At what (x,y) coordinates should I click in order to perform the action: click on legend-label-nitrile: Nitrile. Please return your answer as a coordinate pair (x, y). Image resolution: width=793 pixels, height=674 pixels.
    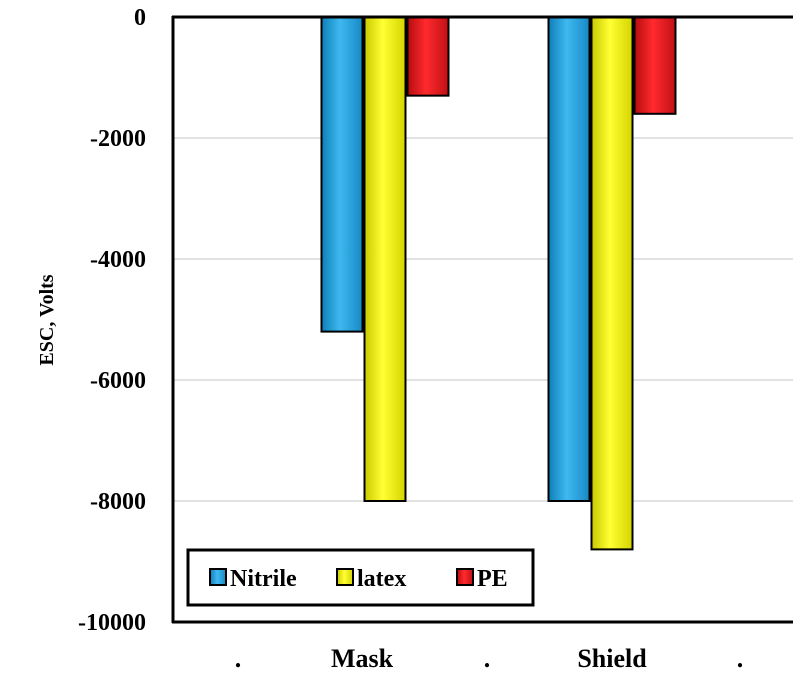
    Looking at the image, I should click on (263, 579).